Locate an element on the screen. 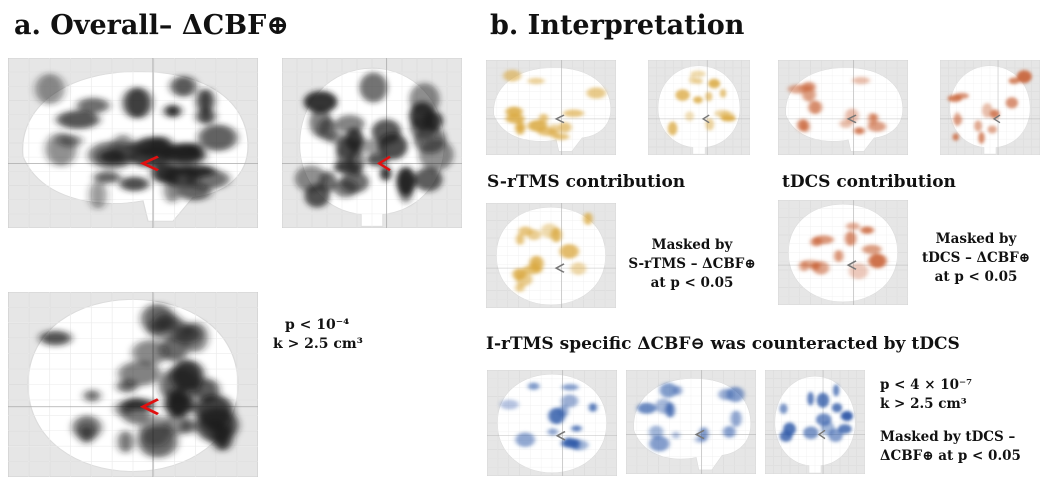 The width and height of the screenshot is (1045, 479). irtms-threshold-p: p < 4 × 10⁻⁷ is located at coordinates (926, 385).